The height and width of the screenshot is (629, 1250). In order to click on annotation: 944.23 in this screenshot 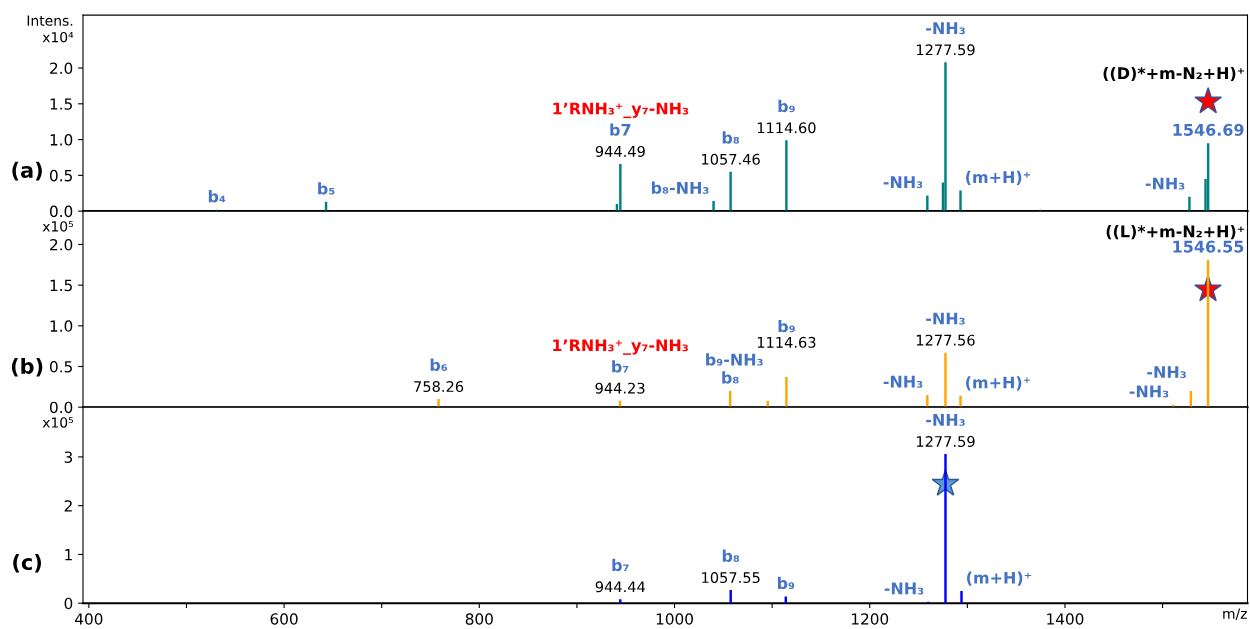, I will do `click(620, 388)`.